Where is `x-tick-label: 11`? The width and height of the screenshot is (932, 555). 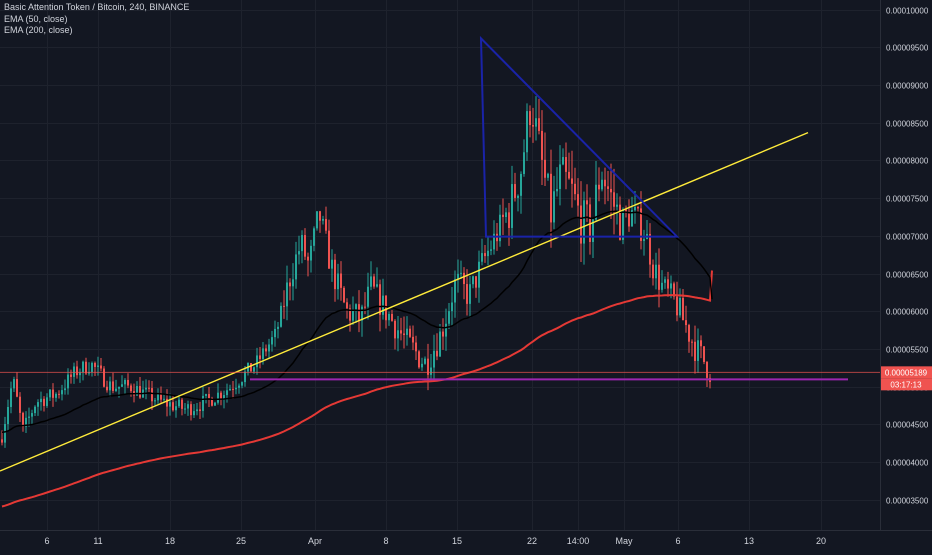 x-tick-label: 11 is located at coordinates (97, 541).